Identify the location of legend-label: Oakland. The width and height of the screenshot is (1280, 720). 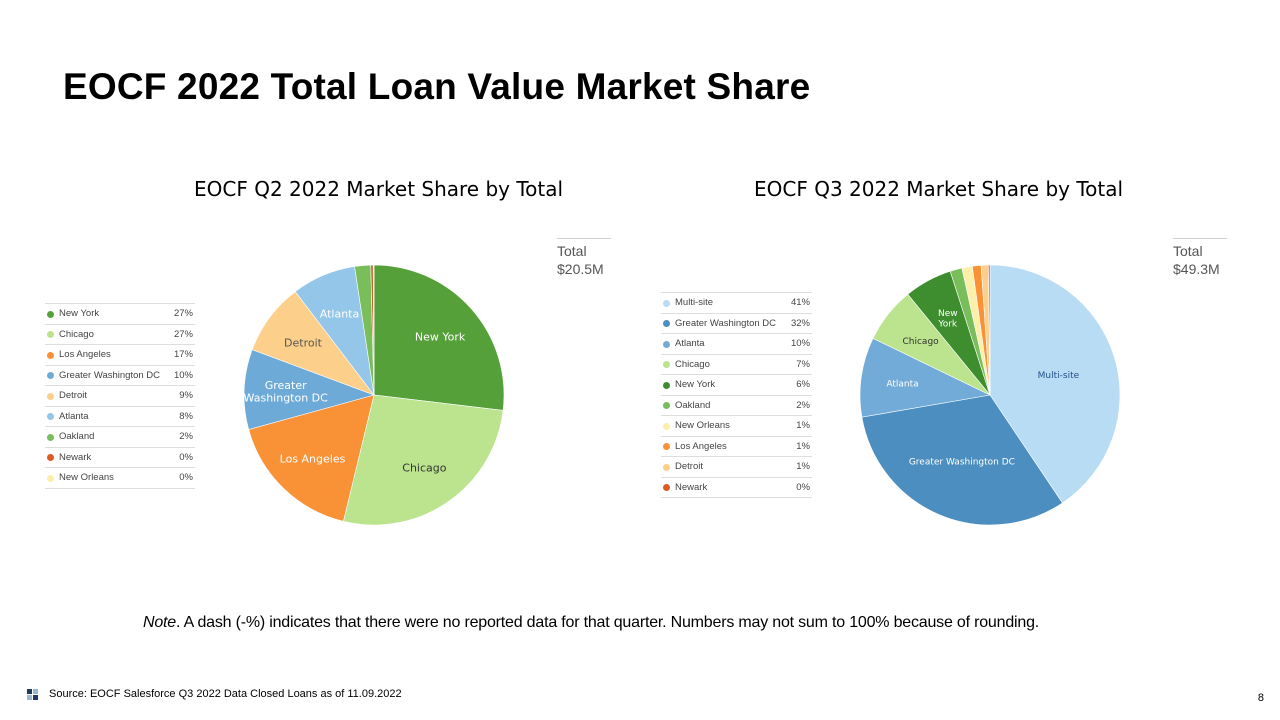
(77, 436).